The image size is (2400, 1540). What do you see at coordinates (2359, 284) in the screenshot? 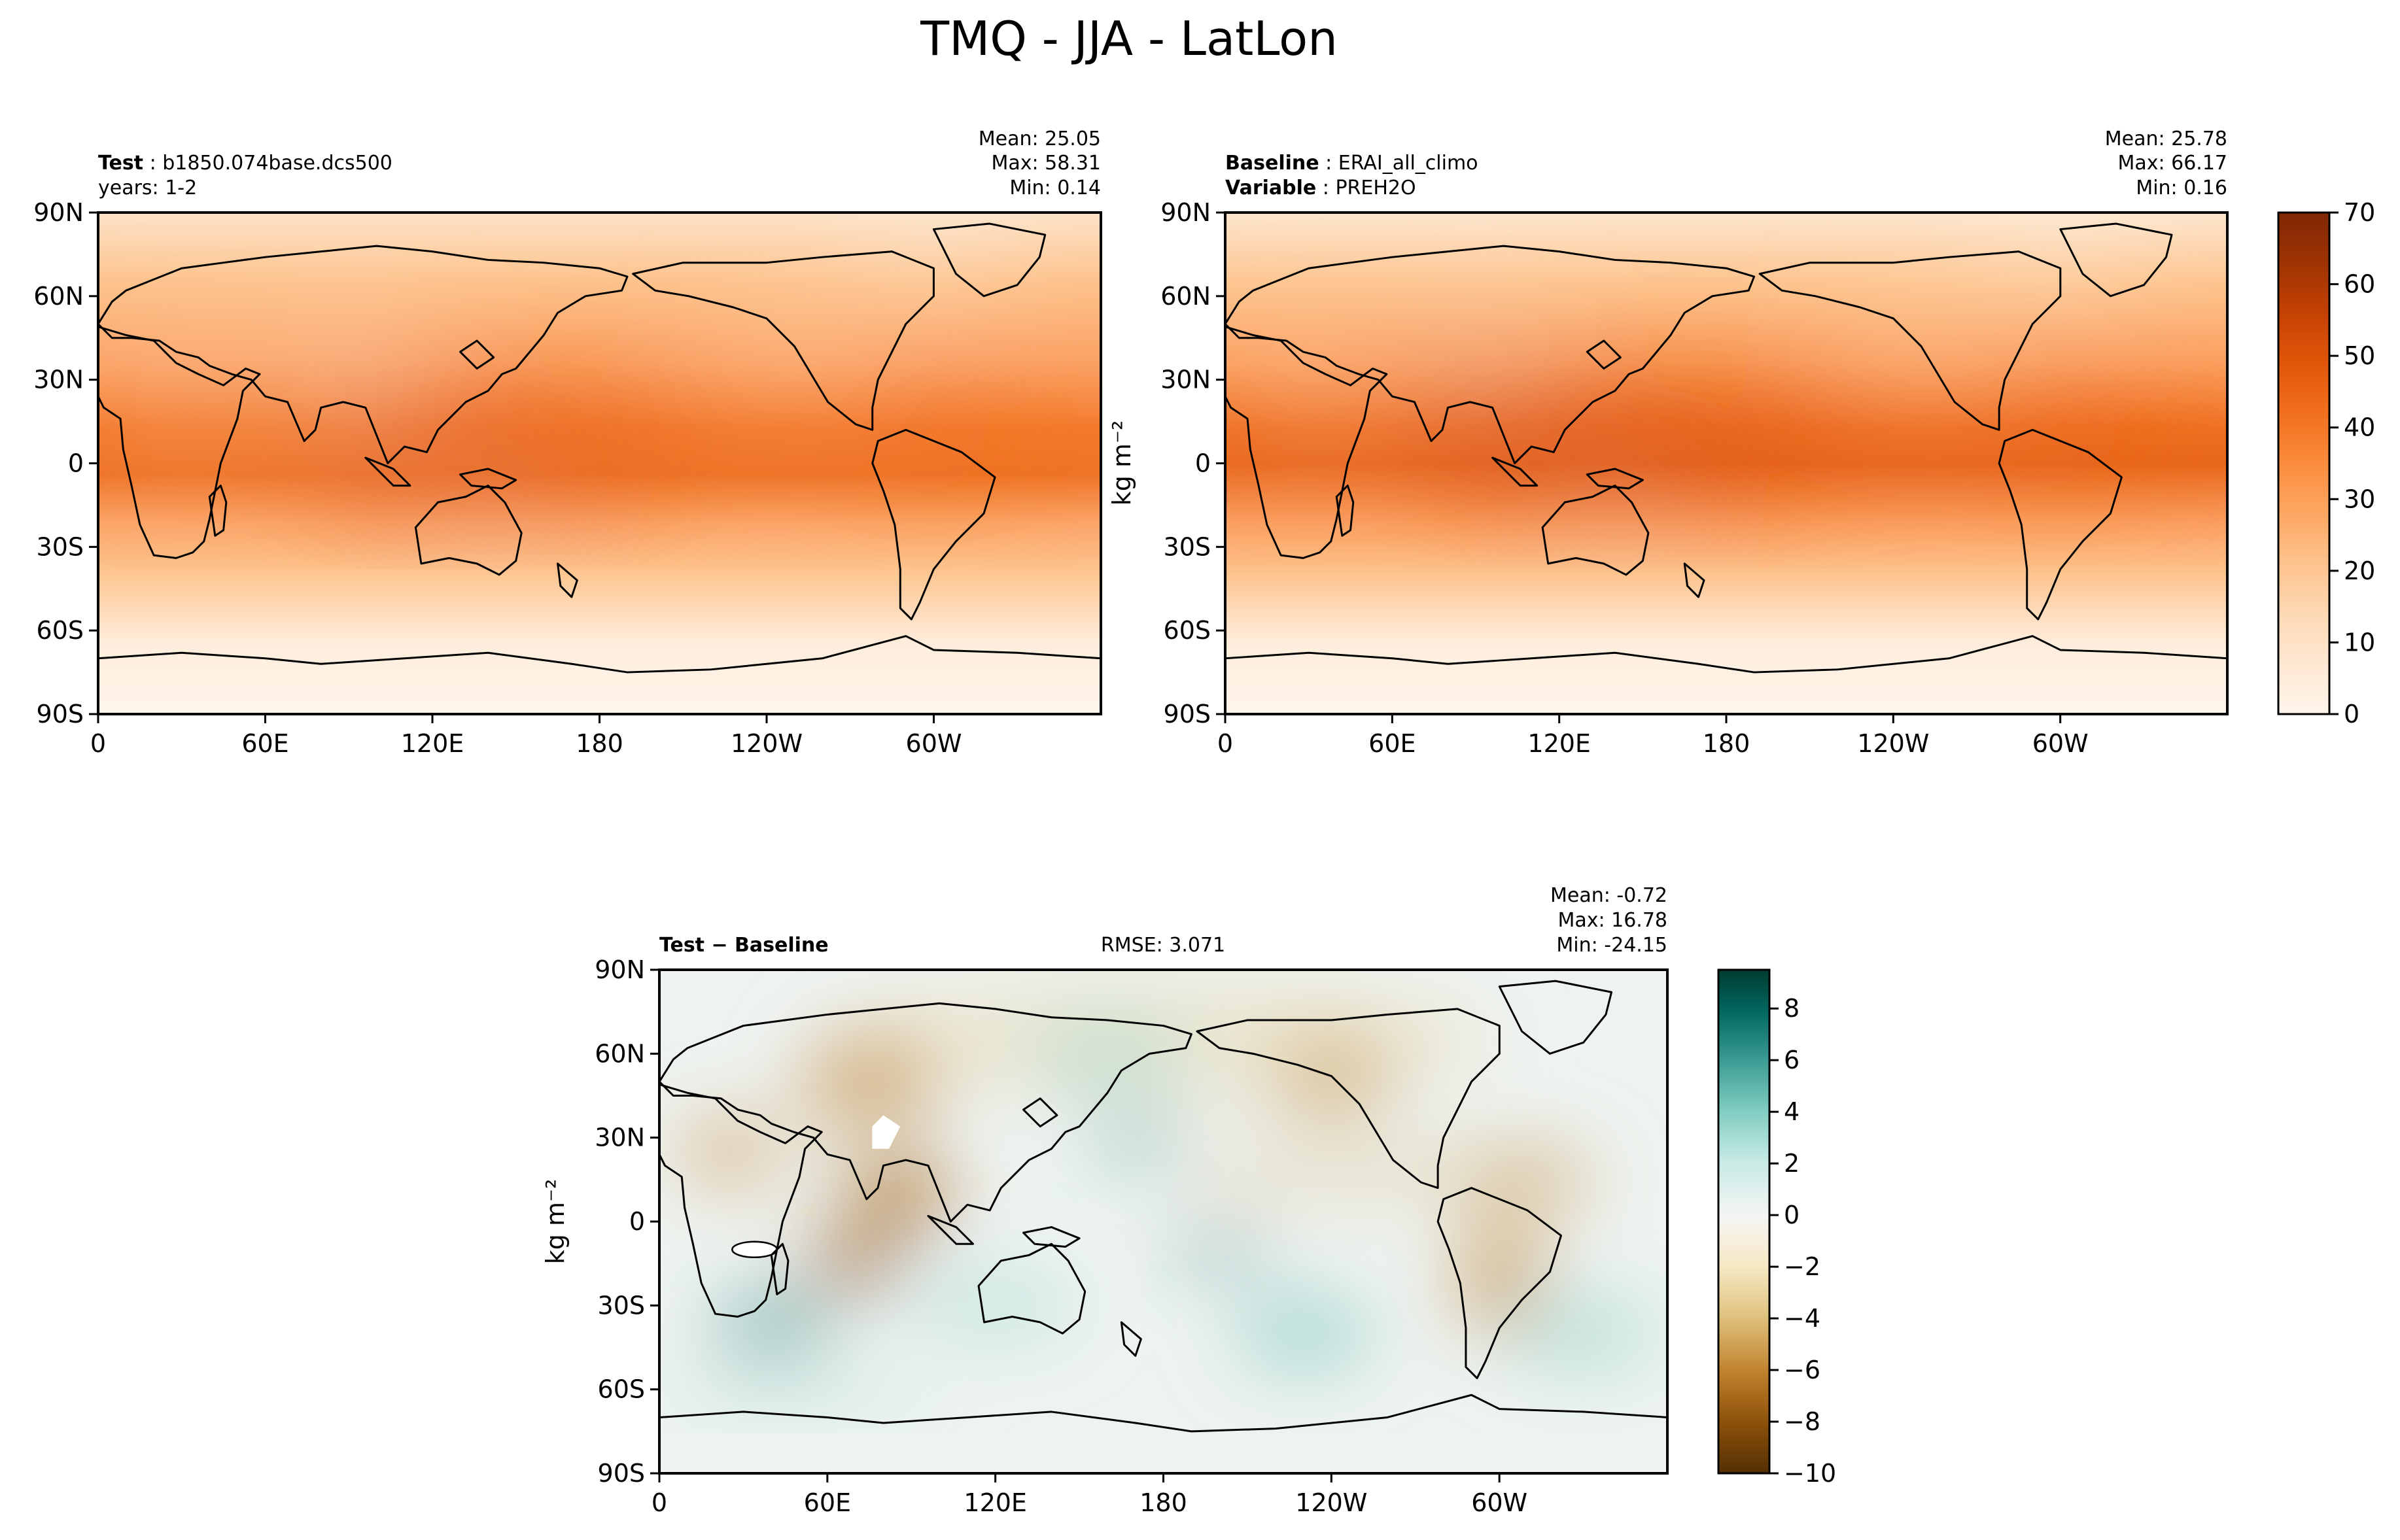
I see `colorbar-tick-label: 60` at bounding box center [2359, 284].